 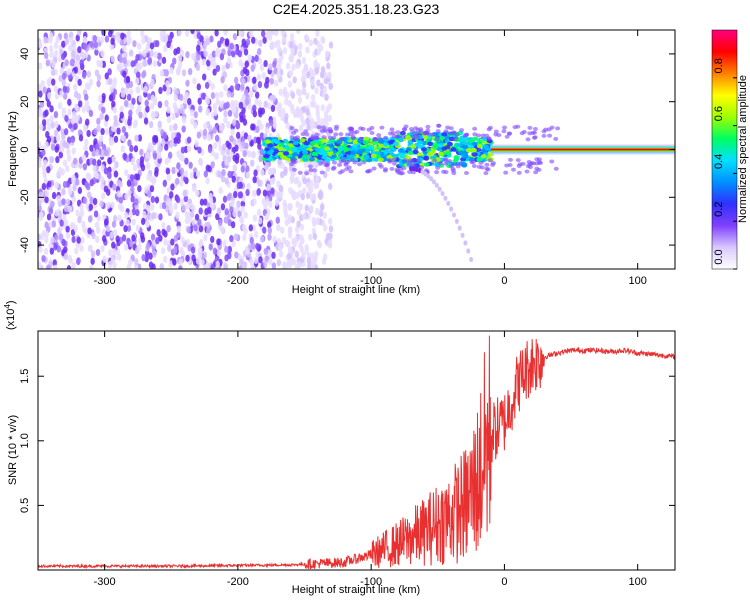 I want to click on y-tick-label: 40, so click(x=25, y=54).